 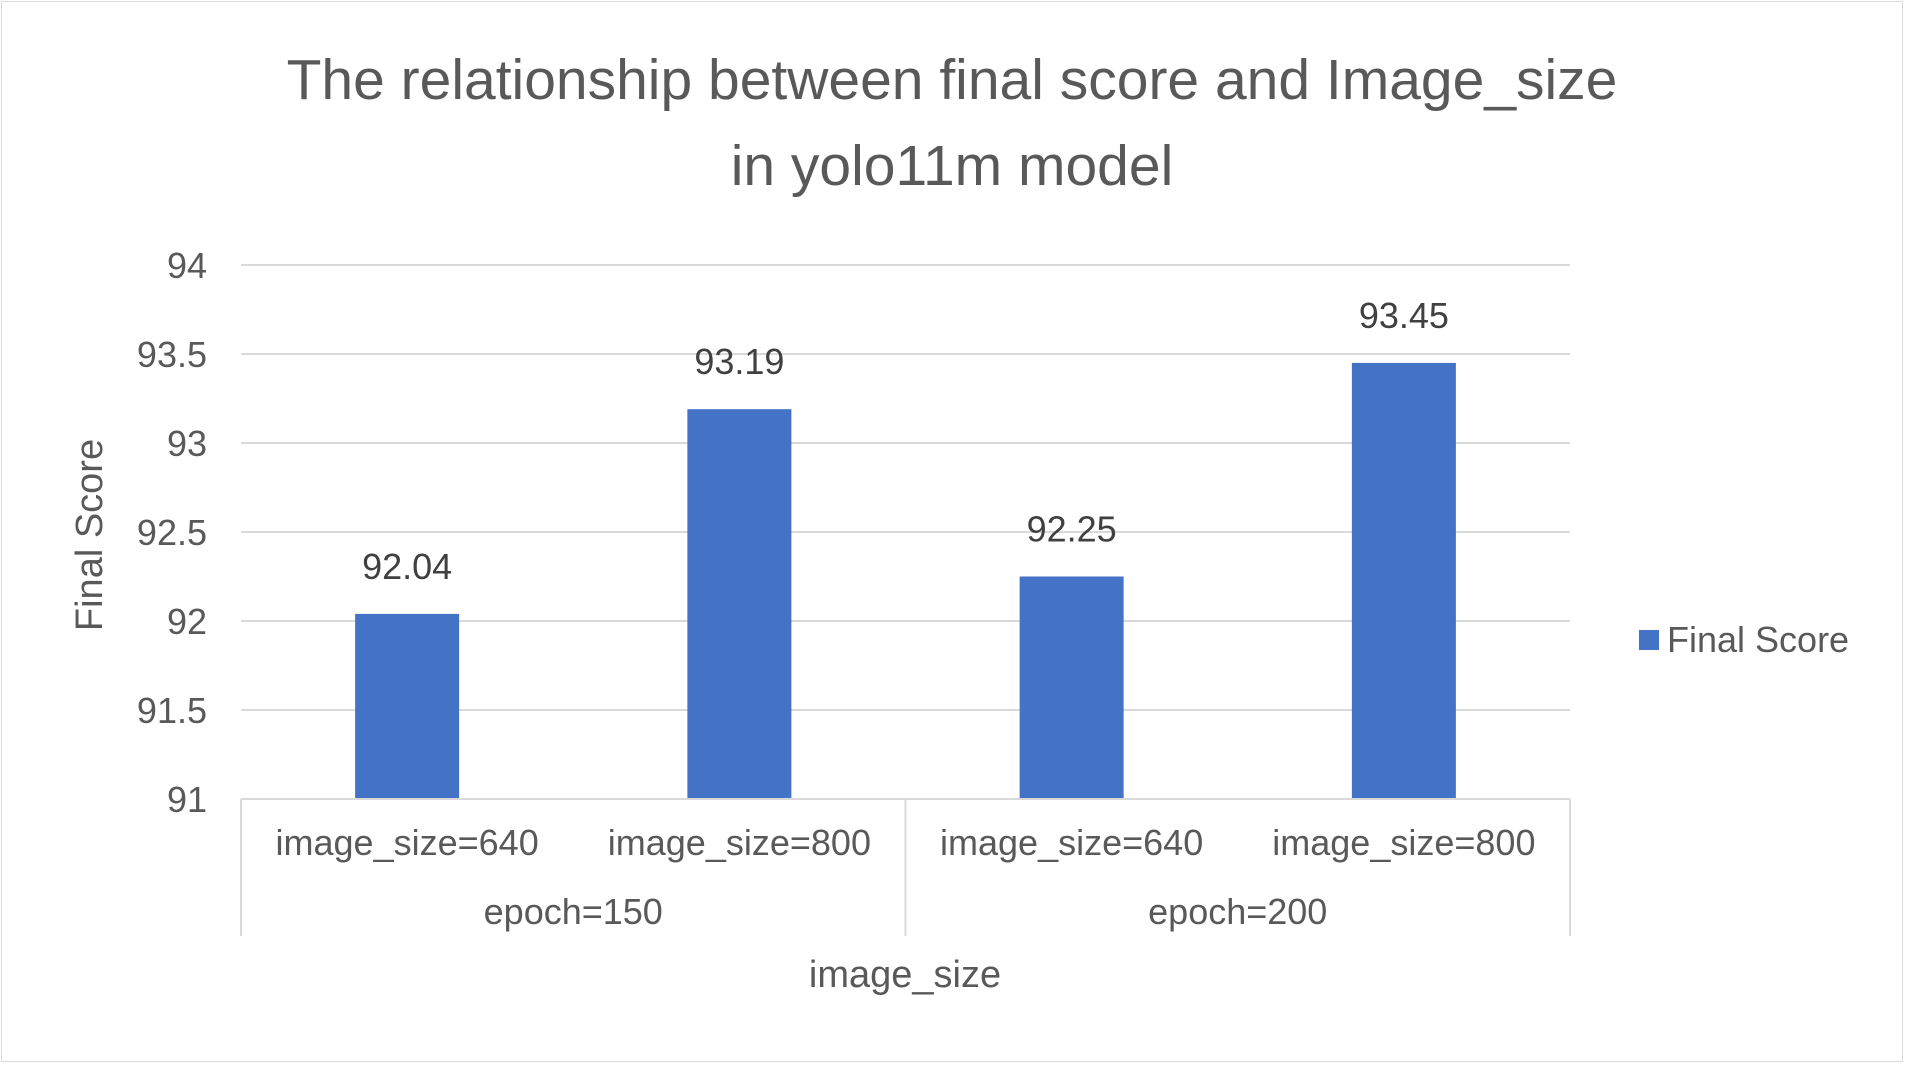 I want to click on bar-data-label: 92.25, so click(x=1072, y=529).